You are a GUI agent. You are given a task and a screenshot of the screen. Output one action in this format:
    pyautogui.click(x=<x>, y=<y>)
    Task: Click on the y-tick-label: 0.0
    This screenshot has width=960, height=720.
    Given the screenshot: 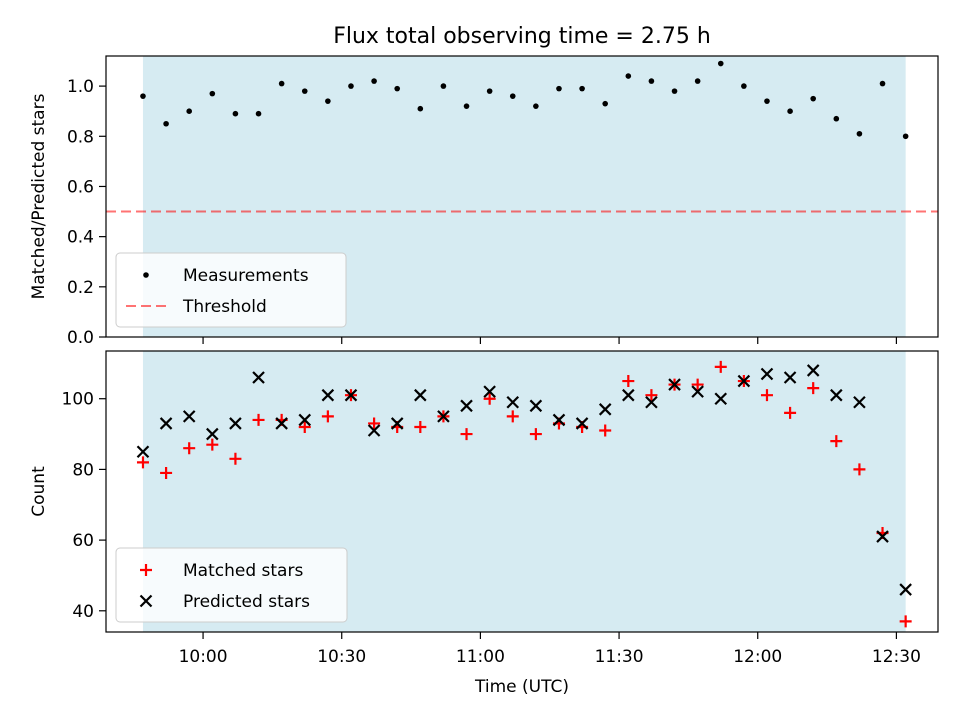 What is the action you would take?
    pyautogui.click(x=80, y=338)
    